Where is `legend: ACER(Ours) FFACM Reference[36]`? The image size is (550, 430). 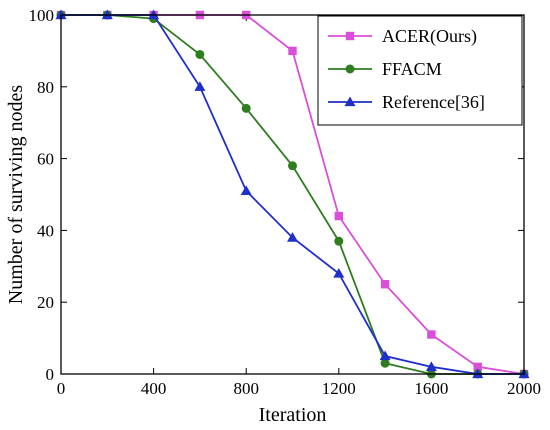 legend: ACER(Ours) FFACM Reference[36] is located at coordinates (420, 70).